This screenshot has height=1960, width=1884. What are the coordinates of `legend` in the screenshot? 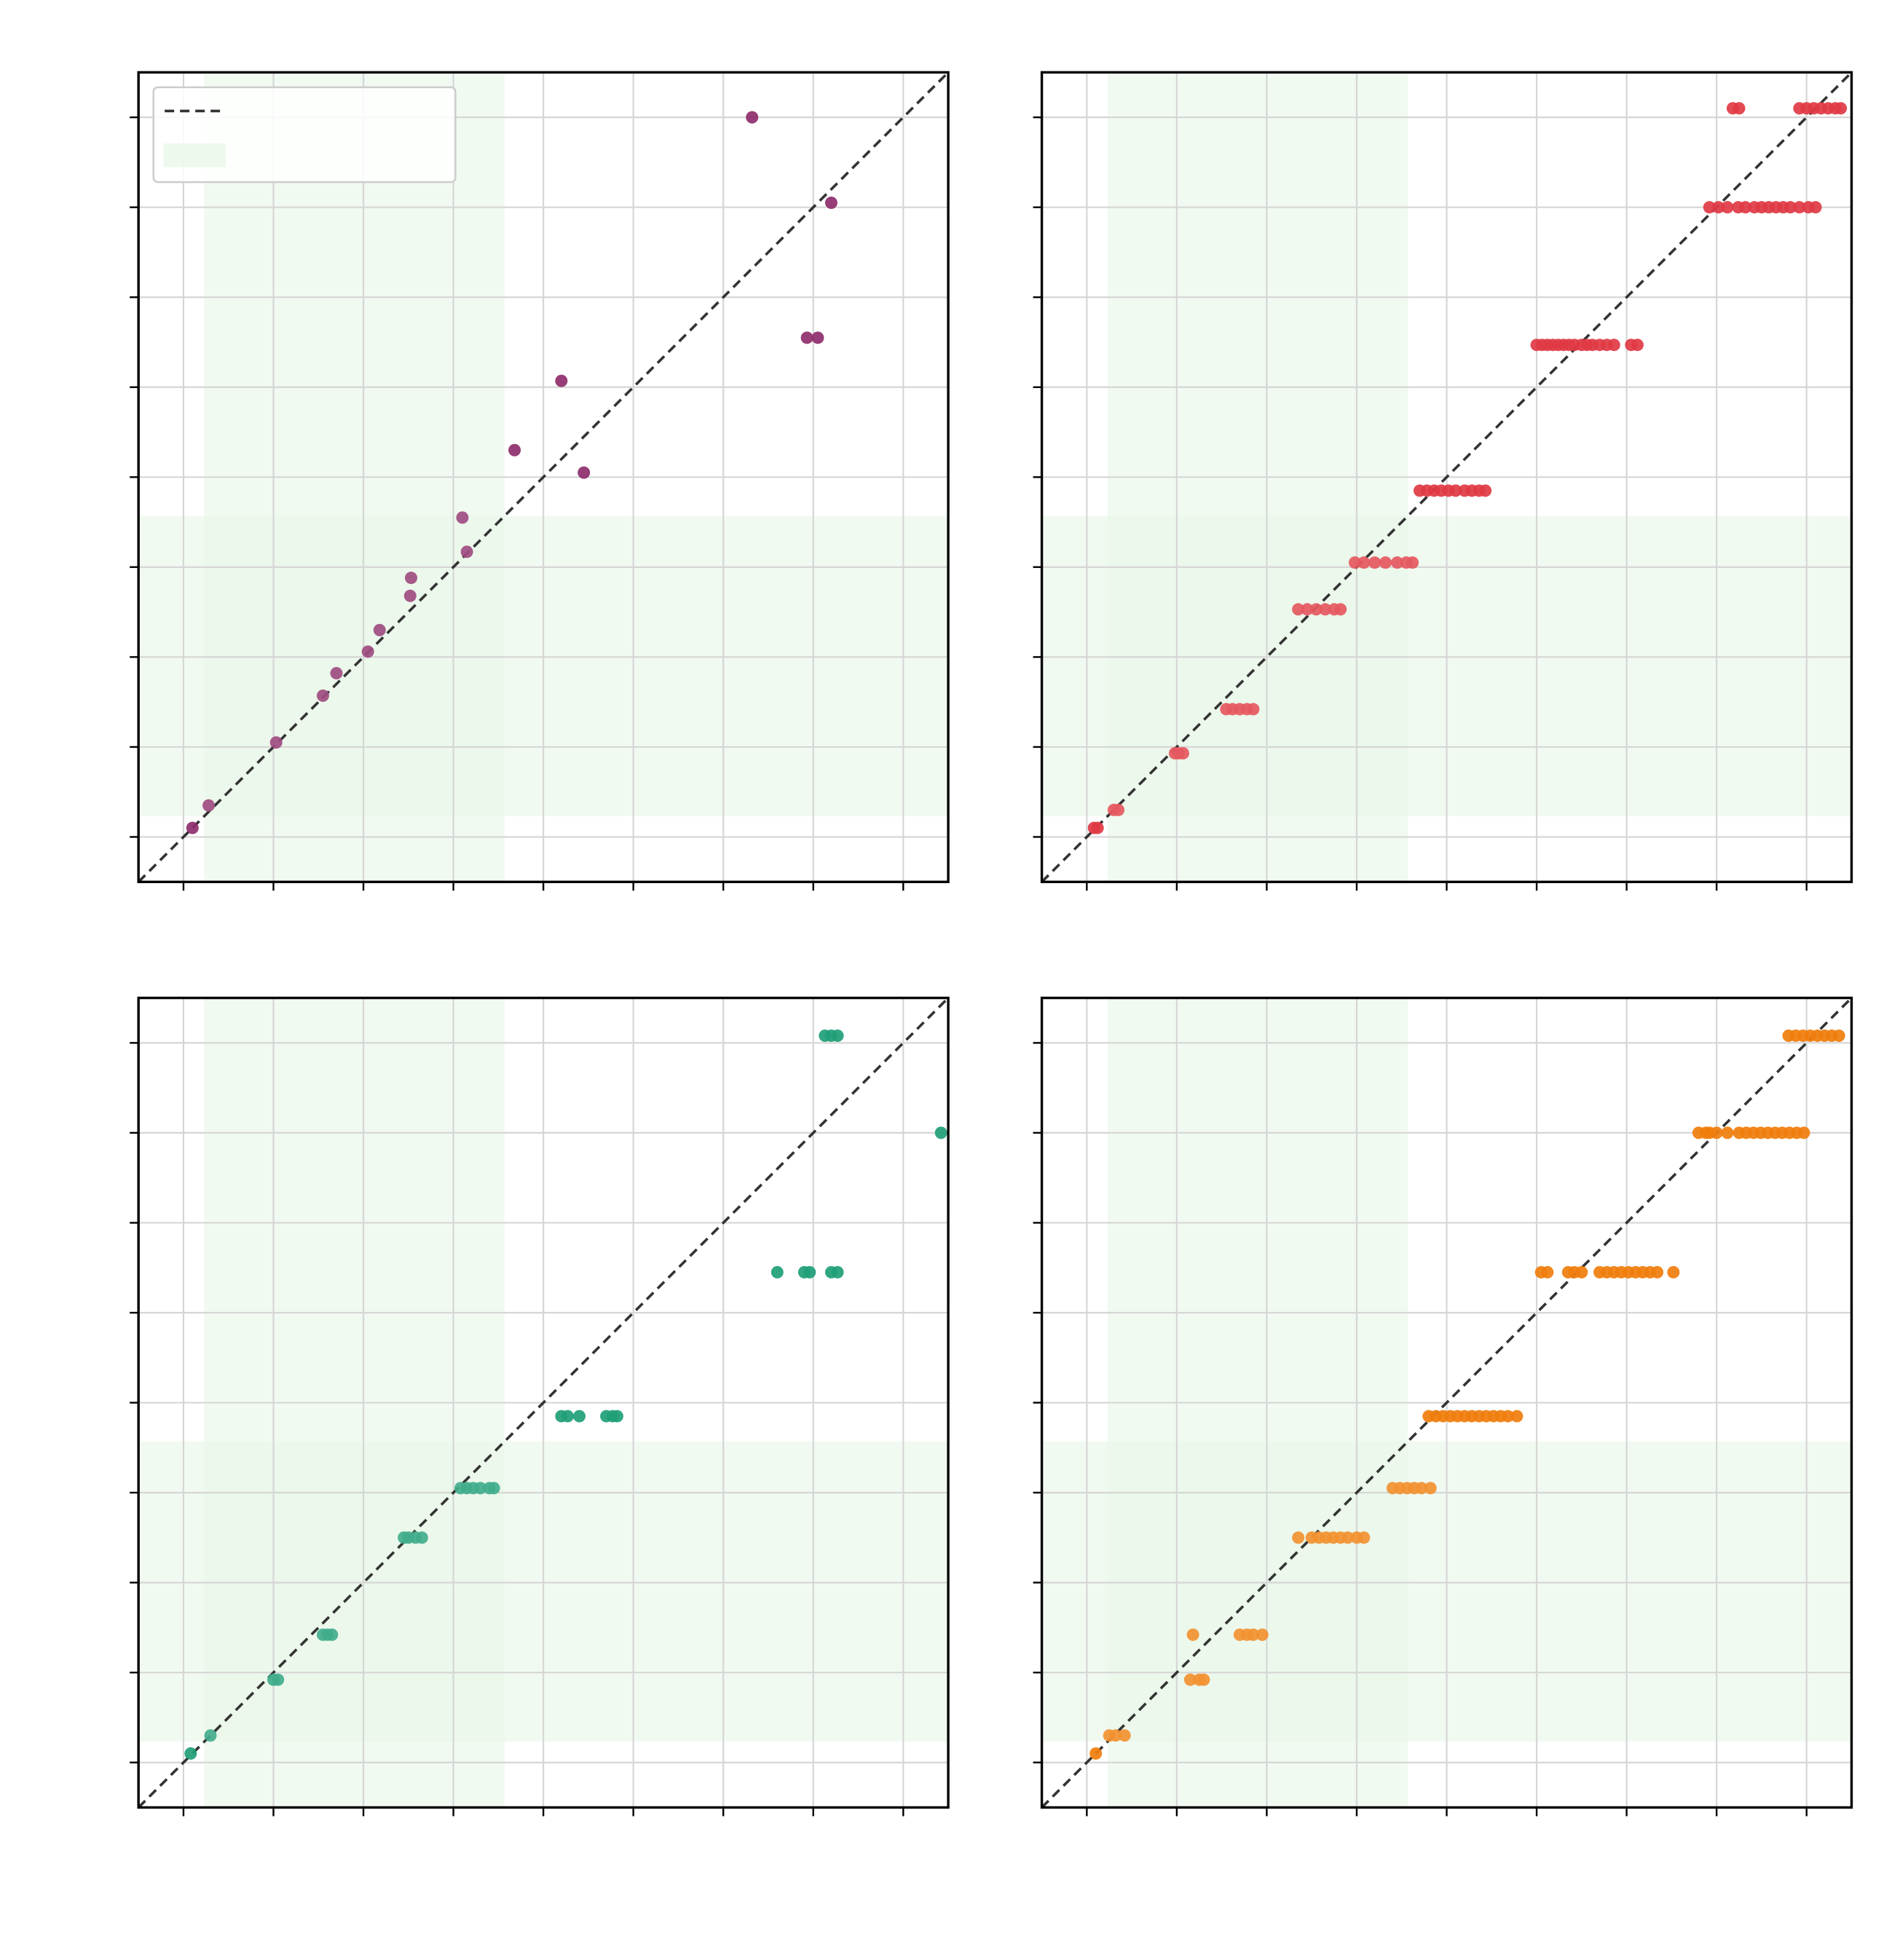 It's located at (304, 134).